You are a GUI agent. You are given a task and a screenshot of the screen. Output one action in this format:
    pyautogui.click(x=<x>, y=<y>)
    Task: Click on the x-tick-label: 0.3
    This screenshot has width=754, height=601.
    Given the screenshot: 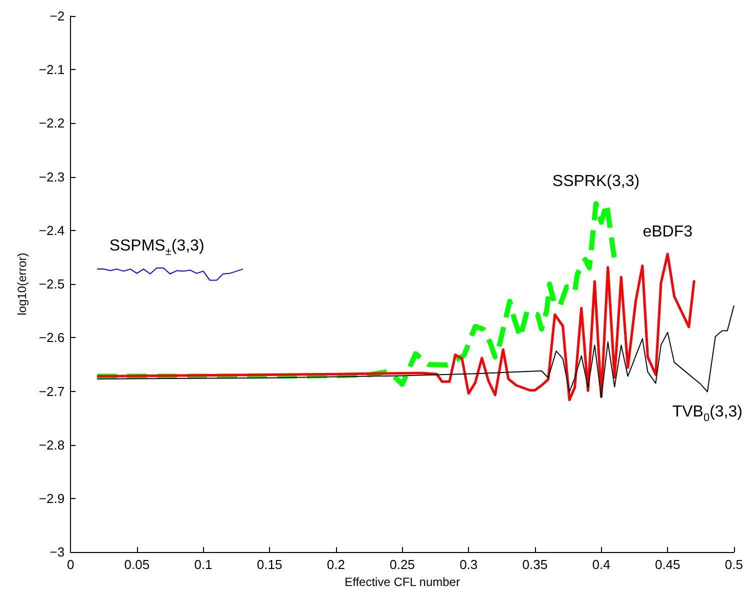 What is the action you would take?
    pyautogui.click(x=469, y=564)
    